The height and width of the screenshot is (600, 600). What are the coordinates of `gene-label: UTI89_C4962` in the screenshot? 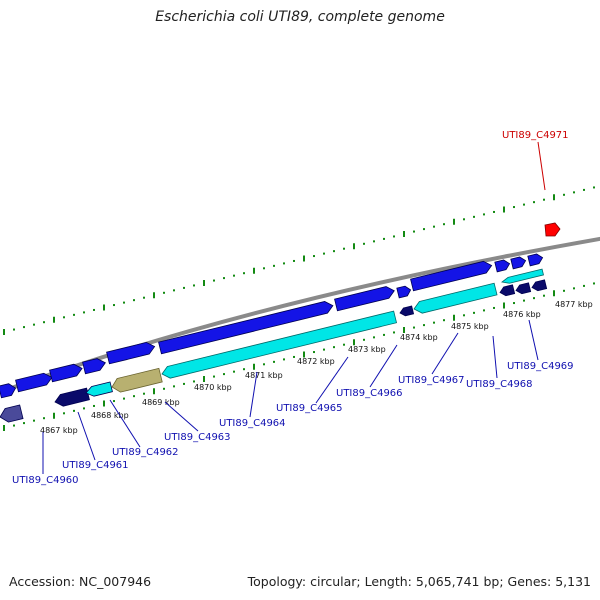 It's located at (145, 452).